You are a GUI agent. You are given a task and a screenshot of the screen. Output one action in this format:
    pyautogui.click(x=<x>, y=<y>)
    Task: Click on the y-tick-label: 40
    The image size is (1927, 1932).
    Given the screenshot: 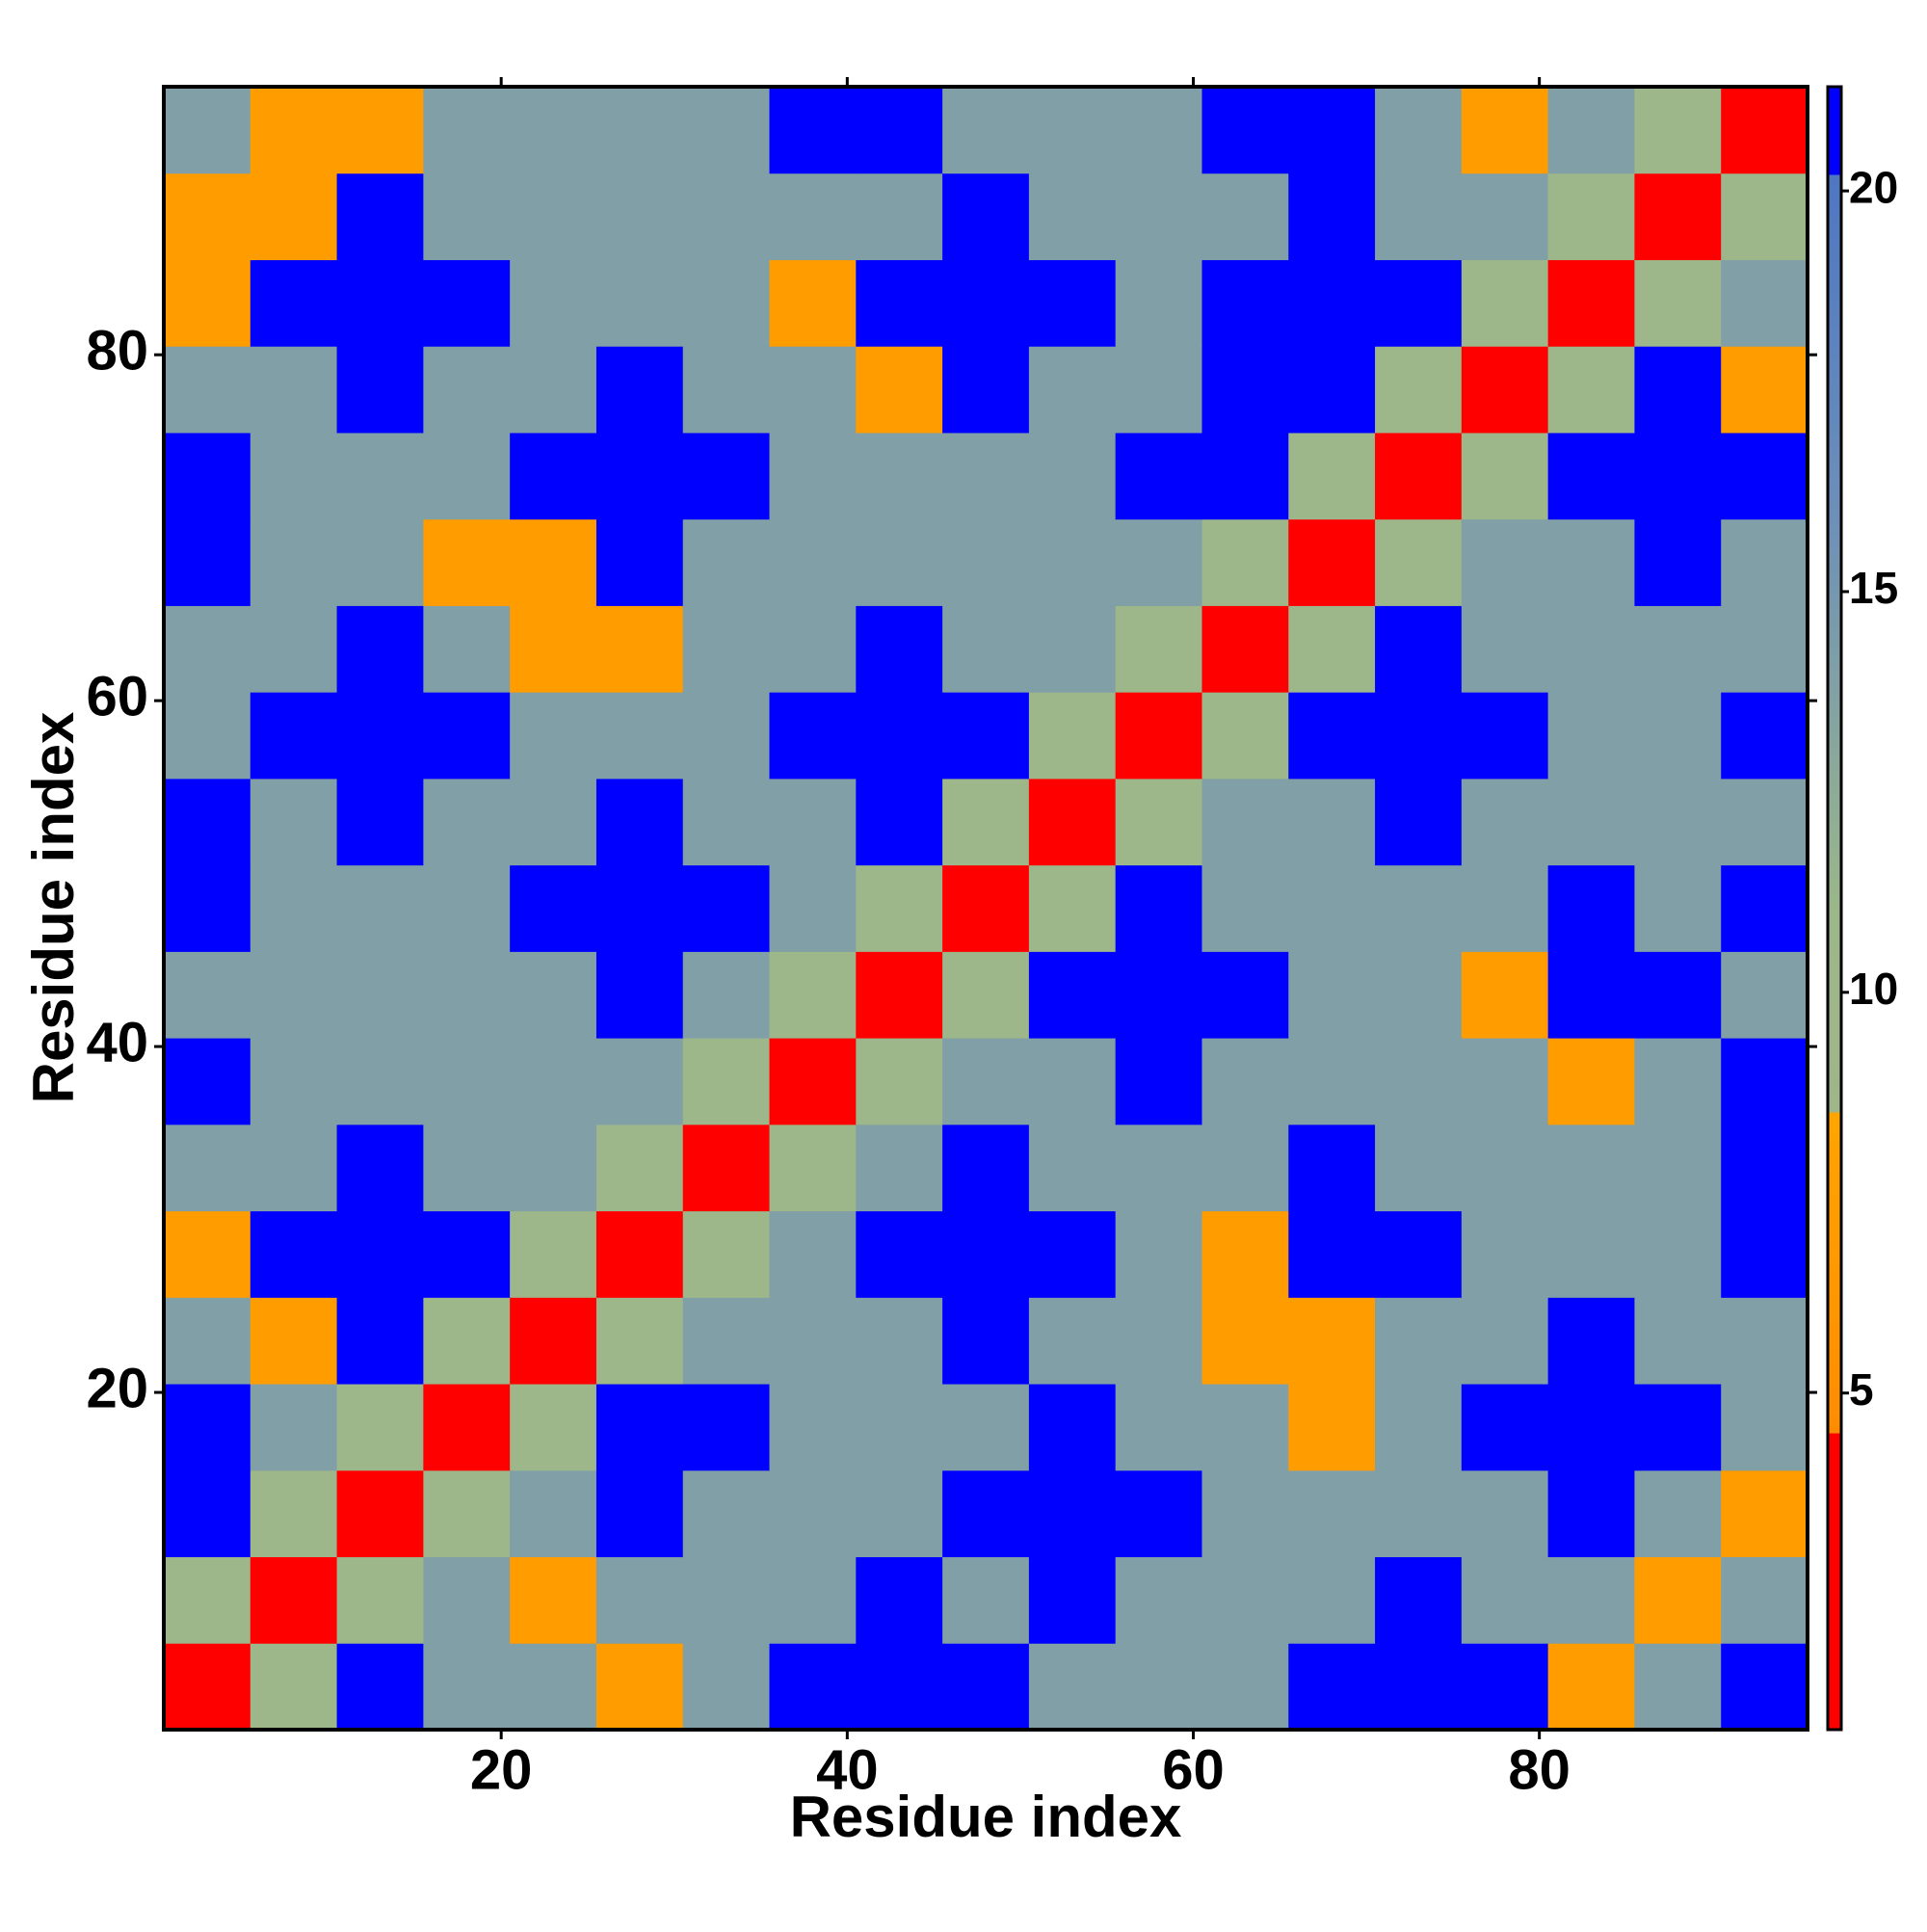 What is the action you would take?
    pyautogui.click(x=117, y=1042)
    